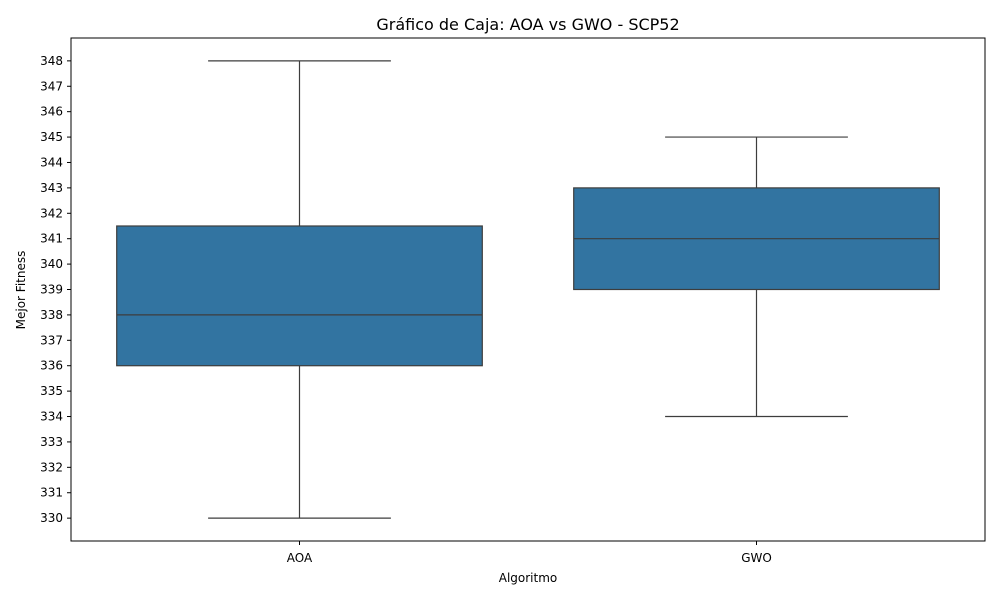  What do you see at coordinates (51, 239) in the screenshot?
I see `y-tick-label: 341` at bounding box center [51, 239].